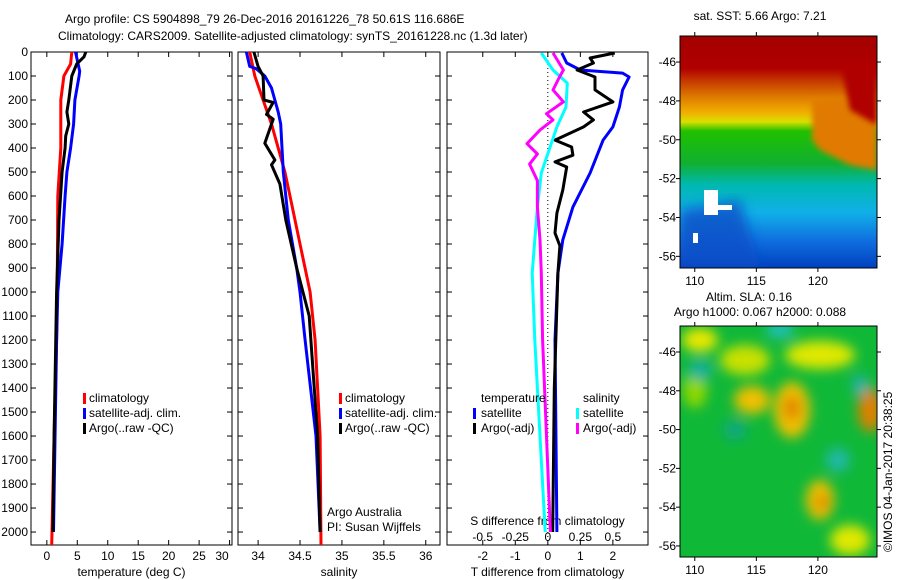  I want to click on sst-map, so click(778, 152).